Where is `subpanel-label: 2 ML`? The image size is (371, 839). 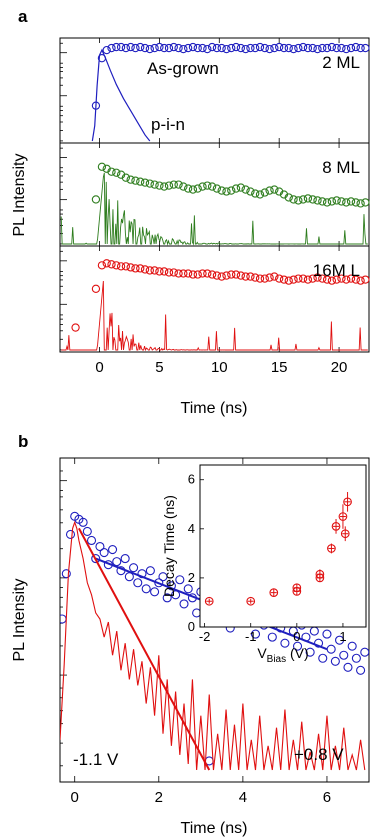 subpanel-label: 2 ML is located at coordinates (341, 62).